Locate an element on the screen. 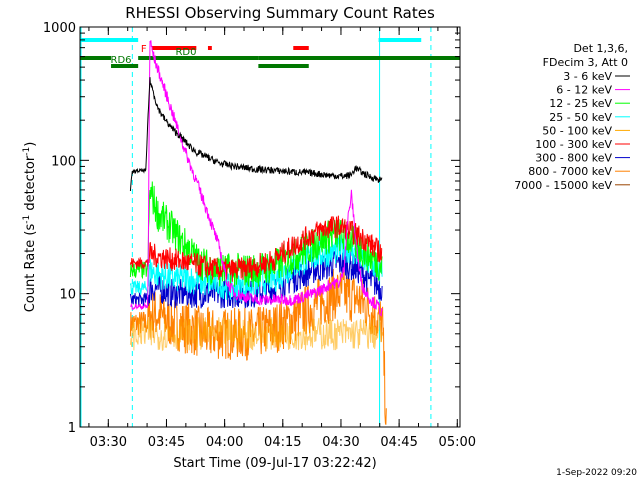 The height and width of the screenshot is (480, 640). legend-label: 25 - 50 keV is located at coordinates (580, 117).